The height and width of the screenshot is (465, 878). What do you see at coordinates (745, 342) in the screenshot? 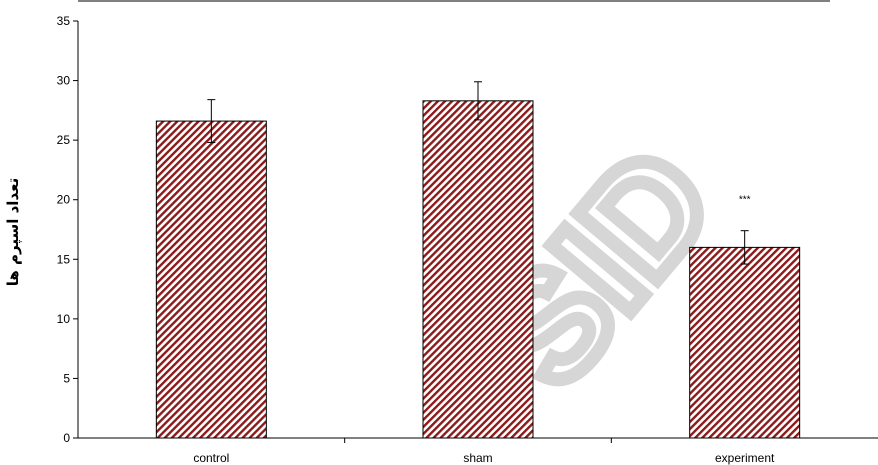
I see `bar-experiment` at bounding box center [745, 342].